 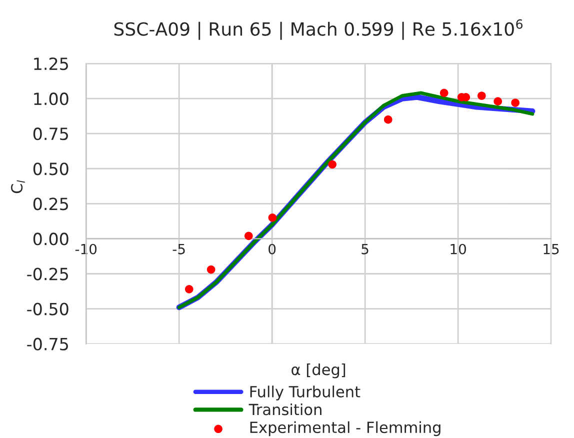 I want to click on y-tick-label: 0.75, so click(x=50, y=134).